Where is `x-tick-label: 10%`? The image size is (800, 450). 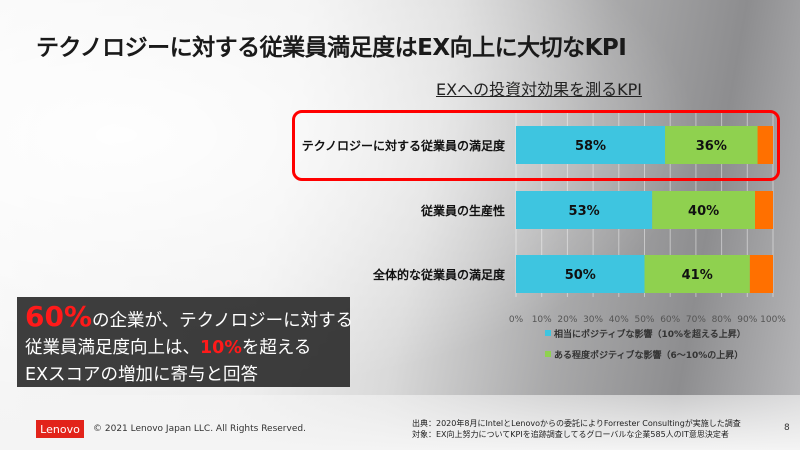
x-tick-label: 10% is located at coordinates (542, 320).